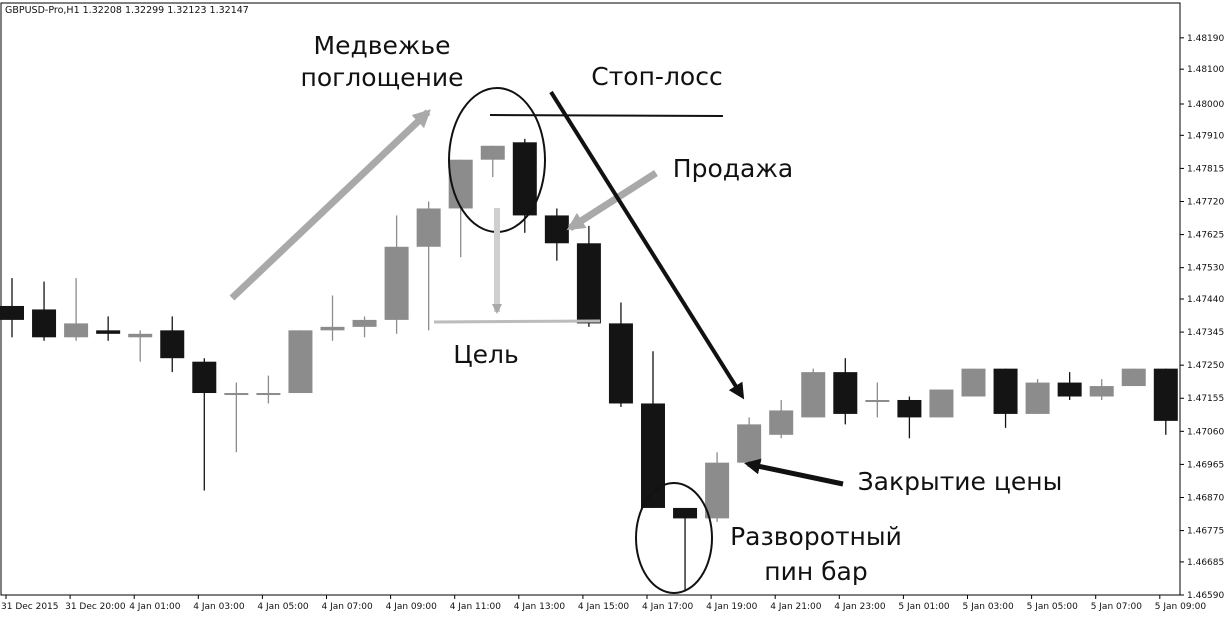 Image resolution: width=1225 pixels, height=622 pixels. Describe the element at coordinates (382, 77) in the screenshot. I see `engulfing-label-2: поглощение` at that location.